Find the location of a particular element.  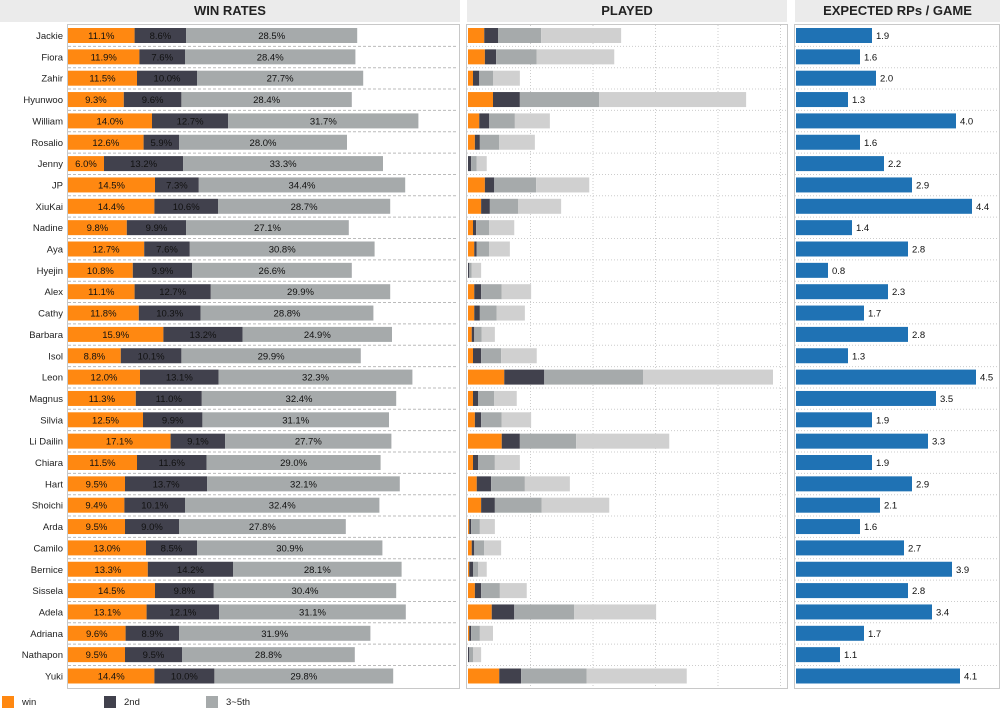

winrate-value-label: 10.1% is located at coordinates (151, 356).